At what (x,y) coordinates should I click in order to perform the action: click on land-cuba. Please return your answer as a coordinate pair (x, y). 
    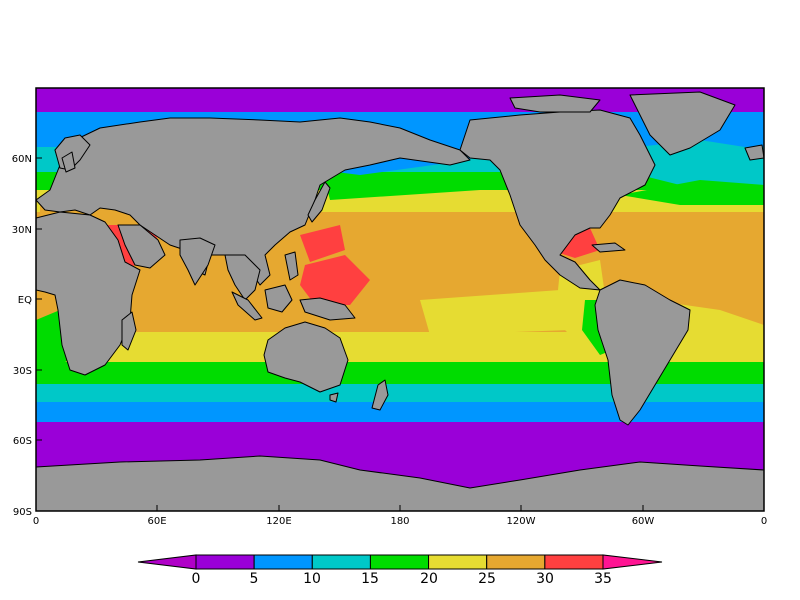
    Looking at the image, I should click on (608, 247).